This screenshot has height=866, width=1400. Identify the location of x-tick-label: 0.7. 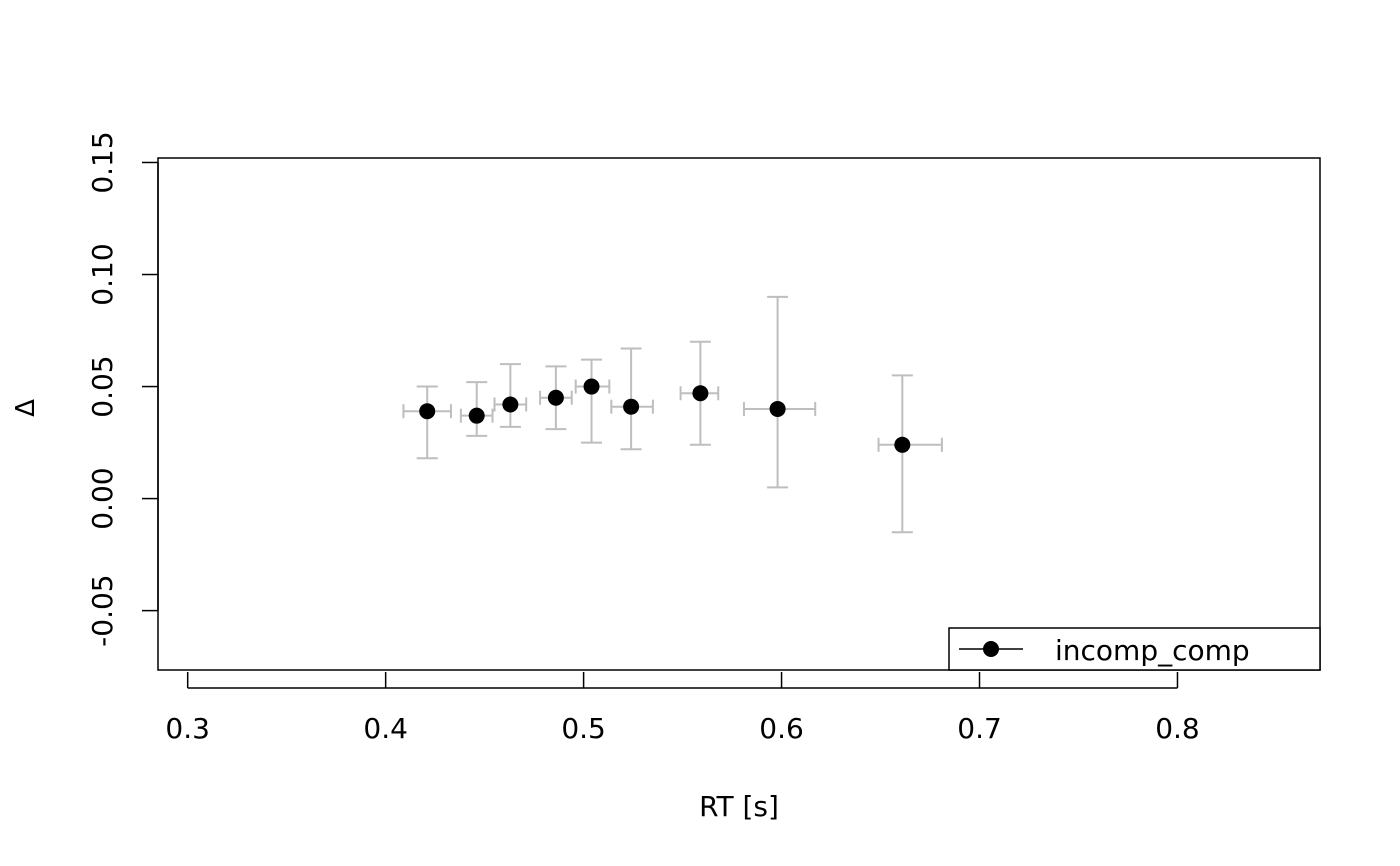
(979, 728).